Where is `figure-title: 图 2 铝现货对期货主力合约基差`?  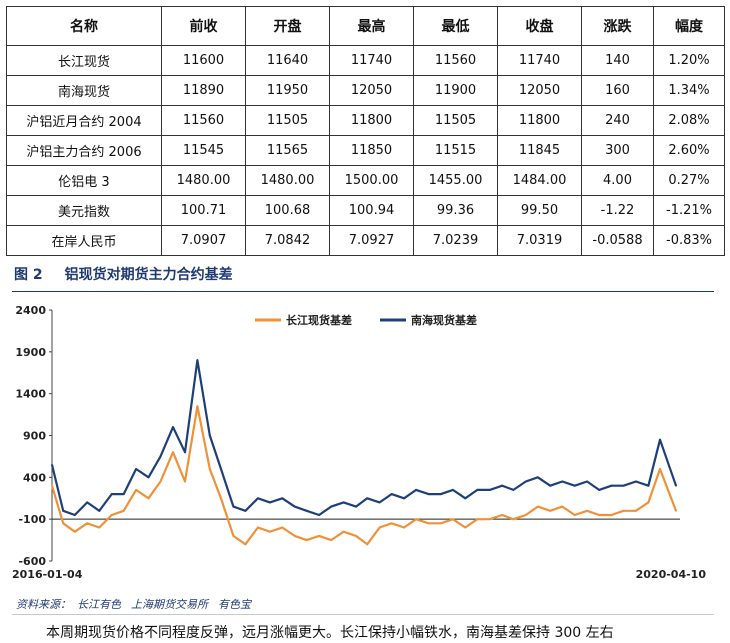
figure-title: 图 2 铝现货对期货主力合约基差 is located at coordinates (123, 274).